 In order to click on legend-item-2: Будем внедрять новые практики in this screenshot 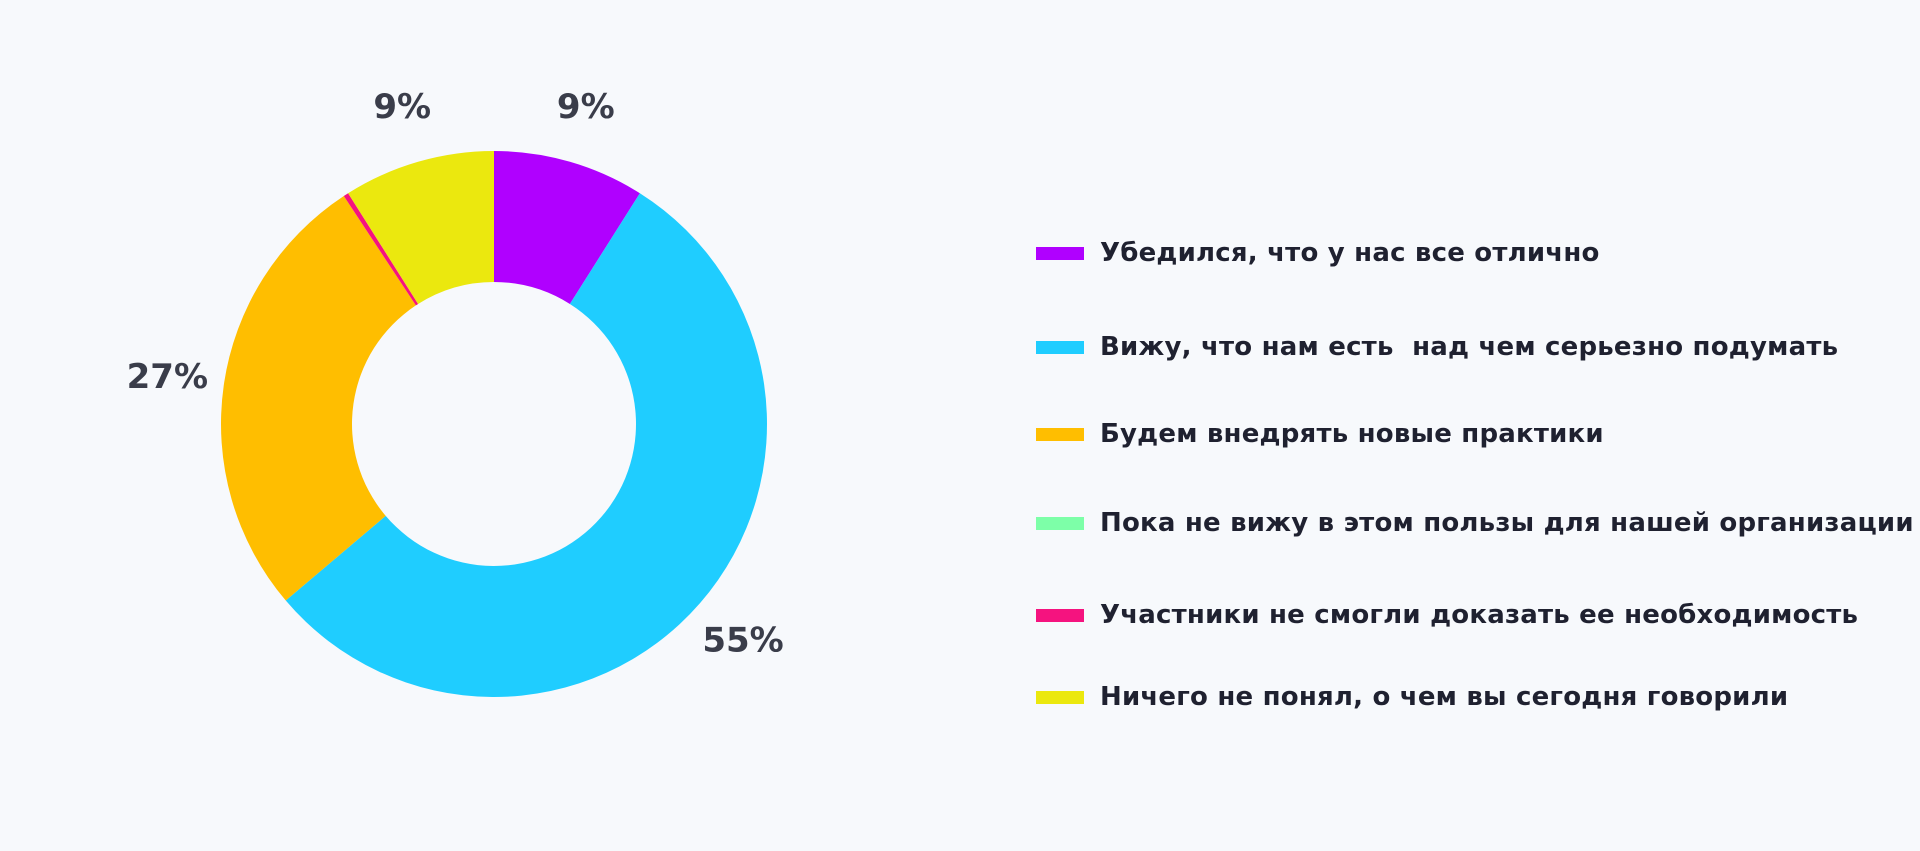, I will do `click(1320, 434)`.